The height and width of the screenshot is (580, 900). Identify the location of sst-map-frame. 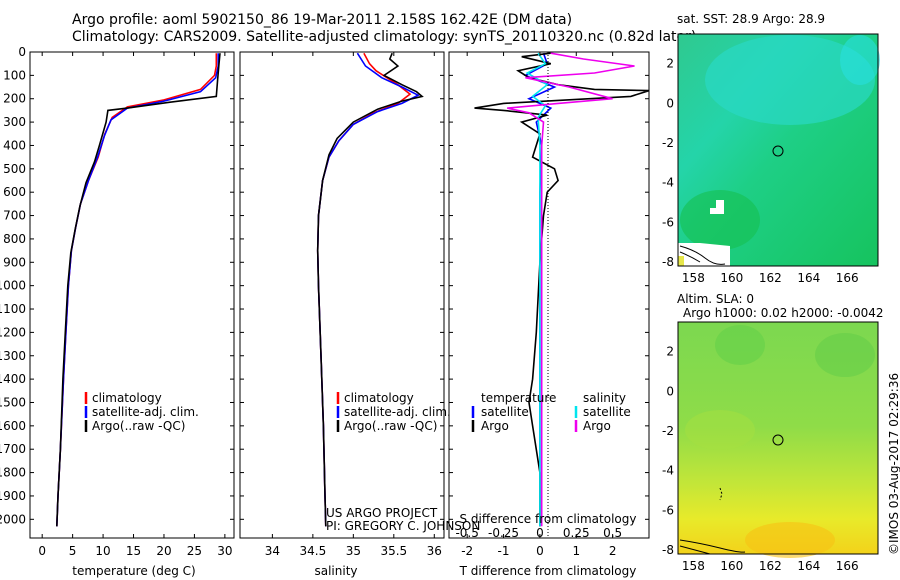
(778, 150).